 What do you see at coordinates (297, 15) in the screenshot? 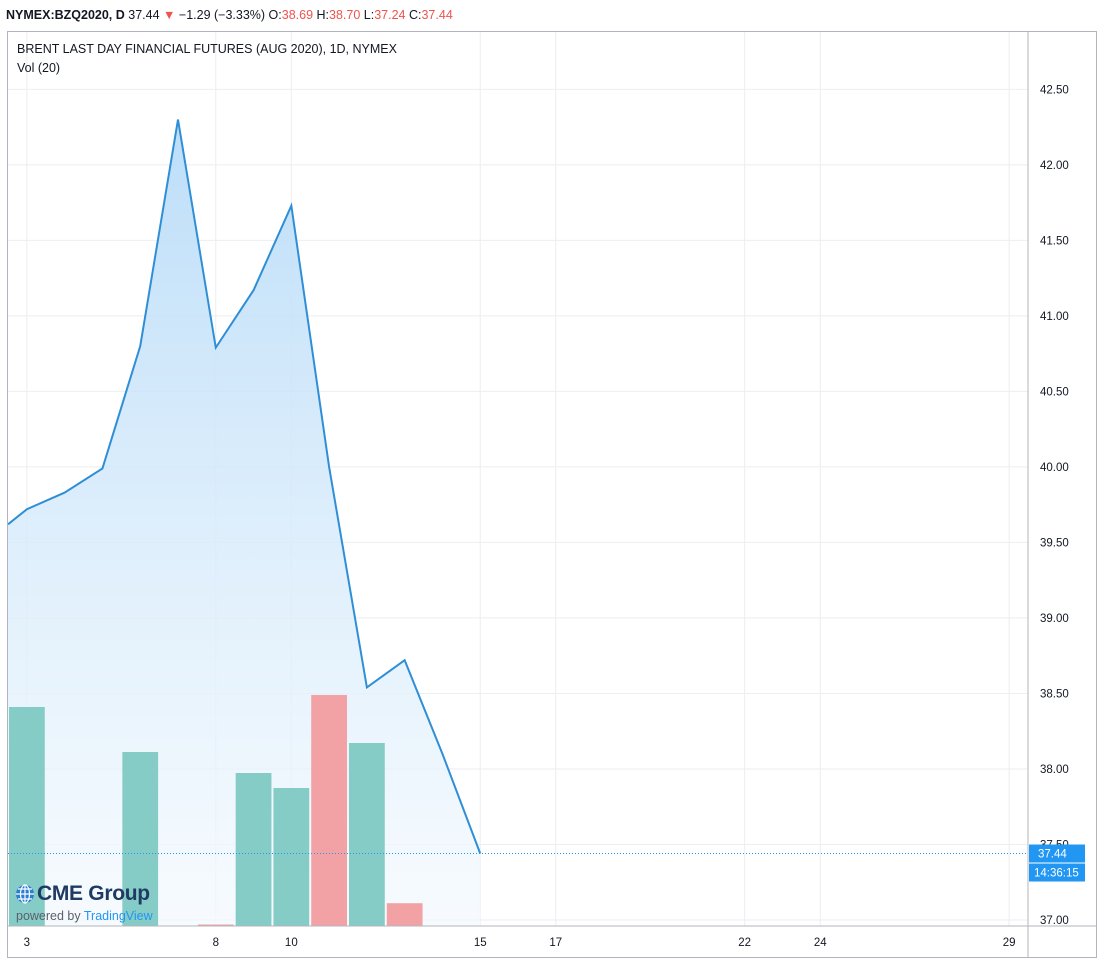
I see `open-value: 38.69` at bounding box center [297, 15].